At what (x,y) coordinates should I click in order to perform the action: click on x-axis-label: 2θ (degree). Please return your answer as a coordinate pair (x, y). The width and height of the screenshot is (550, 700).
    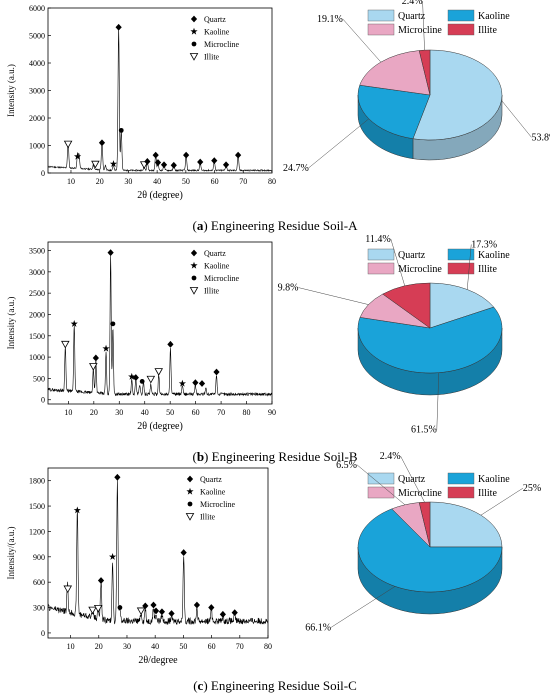
    Looking at the image, I should click on (160, 195).